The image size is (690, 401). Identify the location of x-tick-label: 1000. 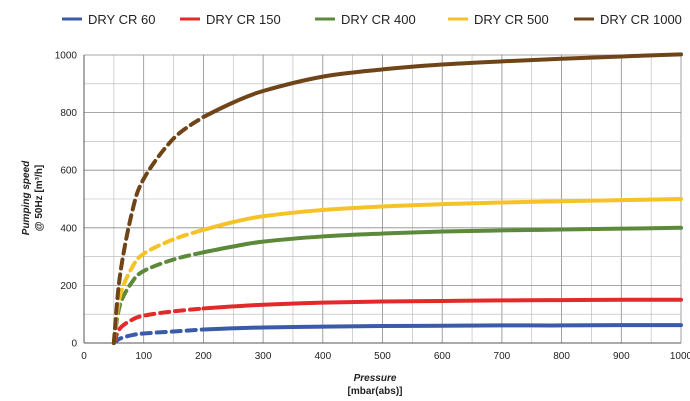
(680, 356).